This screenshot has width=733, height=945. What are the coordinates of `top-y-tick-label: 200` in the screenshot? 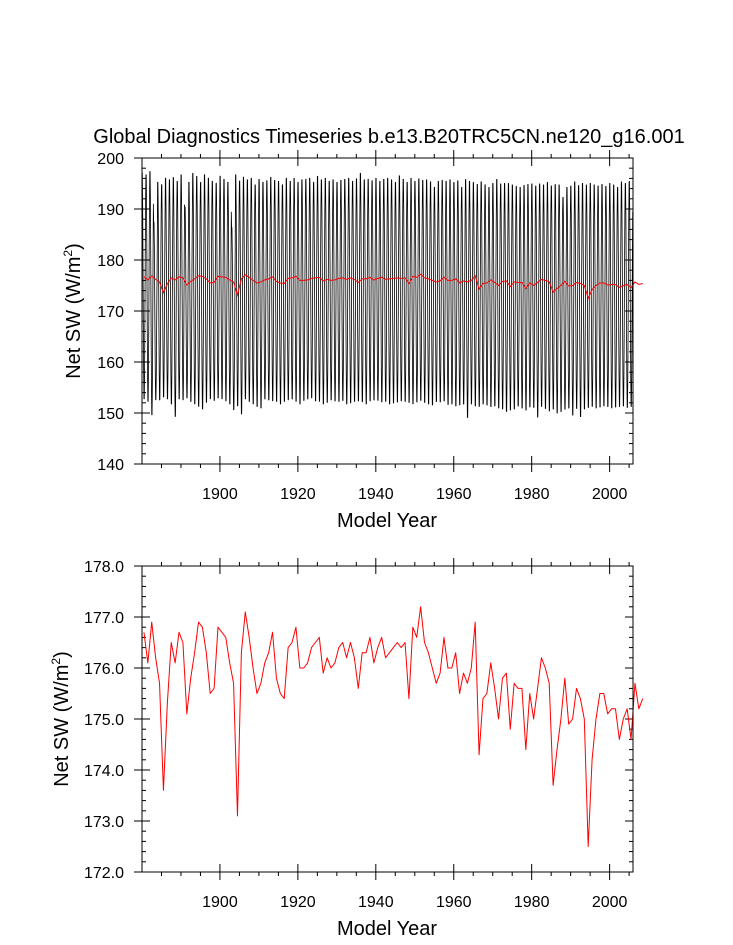 It's located at (110, 159).